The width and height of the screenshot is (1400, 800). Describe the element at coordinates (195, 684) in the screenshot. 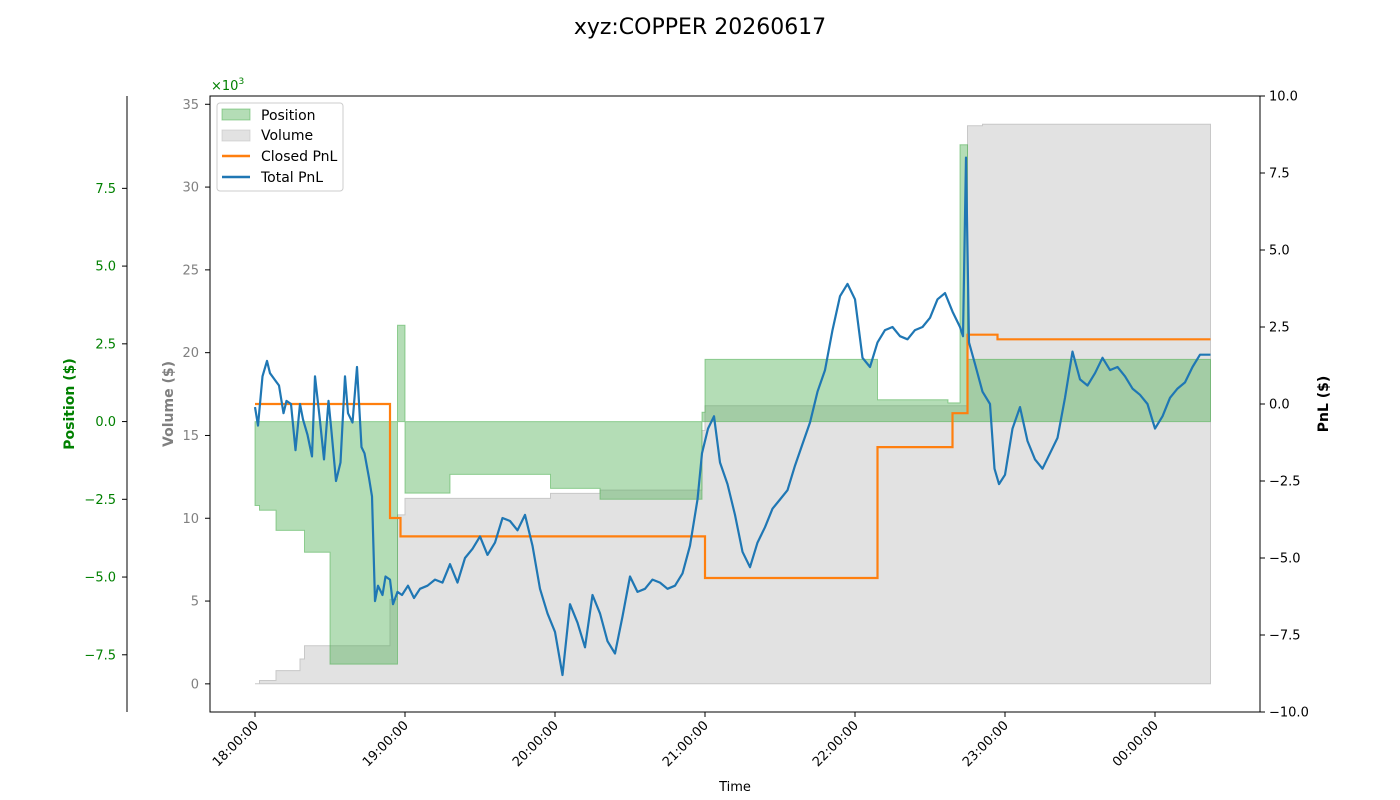

I see `volume-tick-label: 0` at that location.